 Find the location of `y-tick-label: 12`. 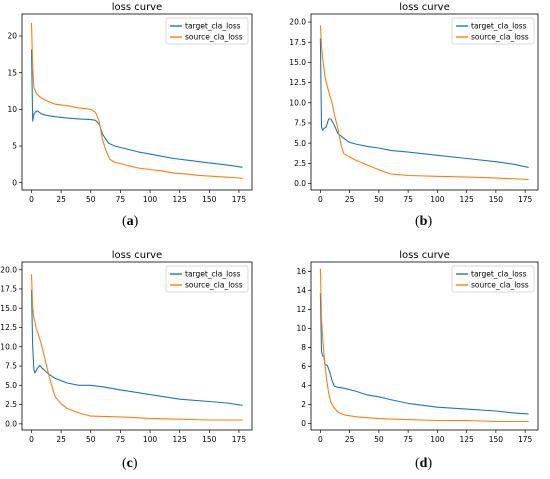

y-tick-label: 12 is located at coordinates (301, 309).